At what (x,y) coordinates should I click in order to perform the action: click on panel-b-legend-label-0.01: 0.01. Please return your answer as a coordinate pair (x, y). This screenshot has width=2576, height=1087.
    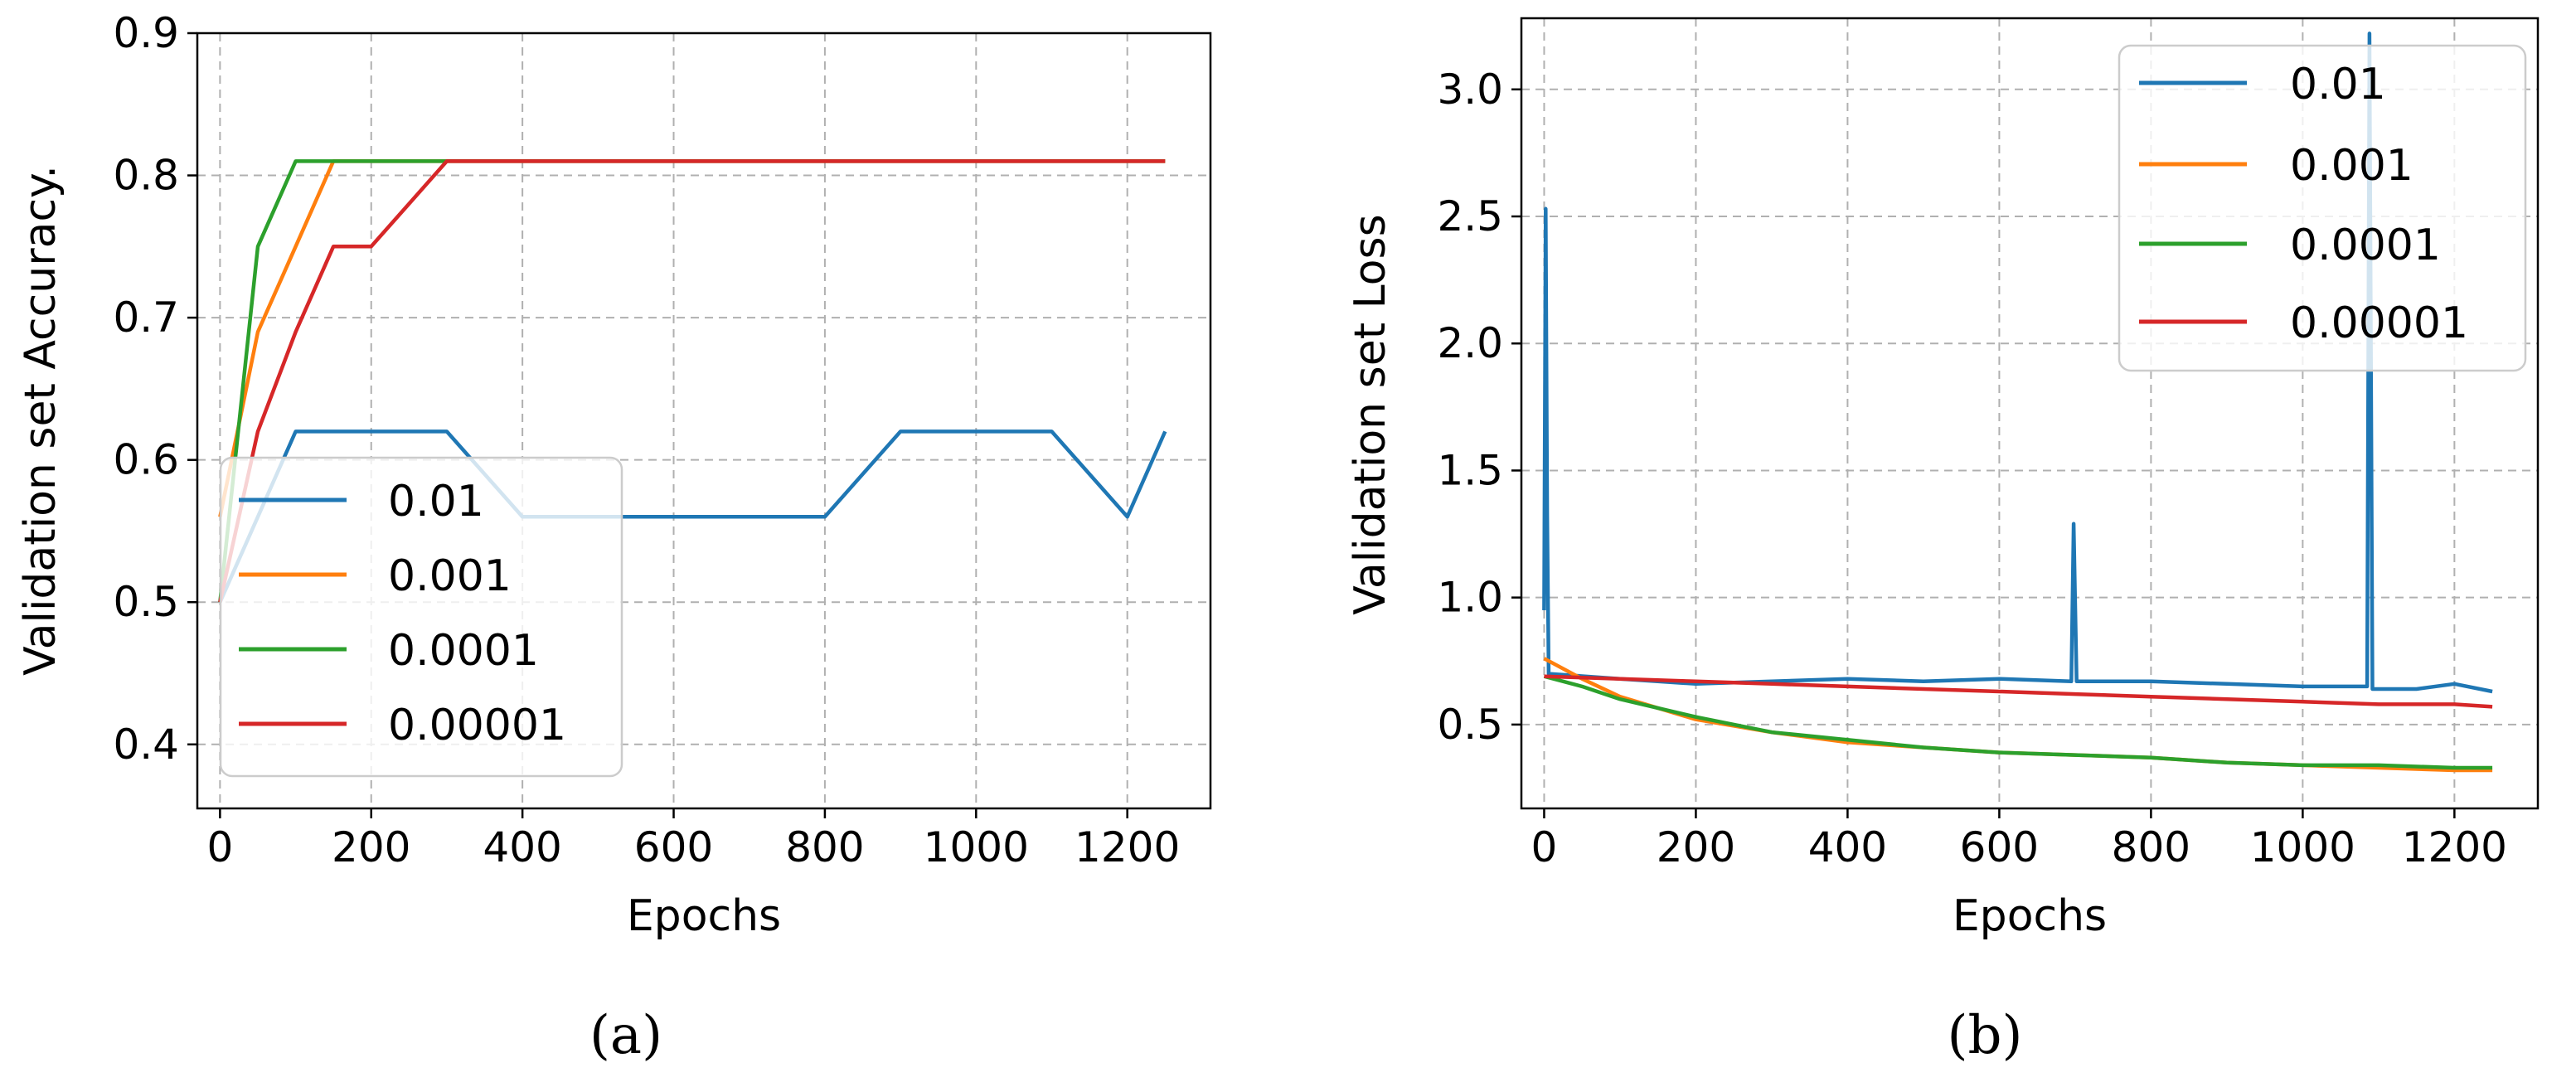
    Looking at the image, I should click on (2338, 84).